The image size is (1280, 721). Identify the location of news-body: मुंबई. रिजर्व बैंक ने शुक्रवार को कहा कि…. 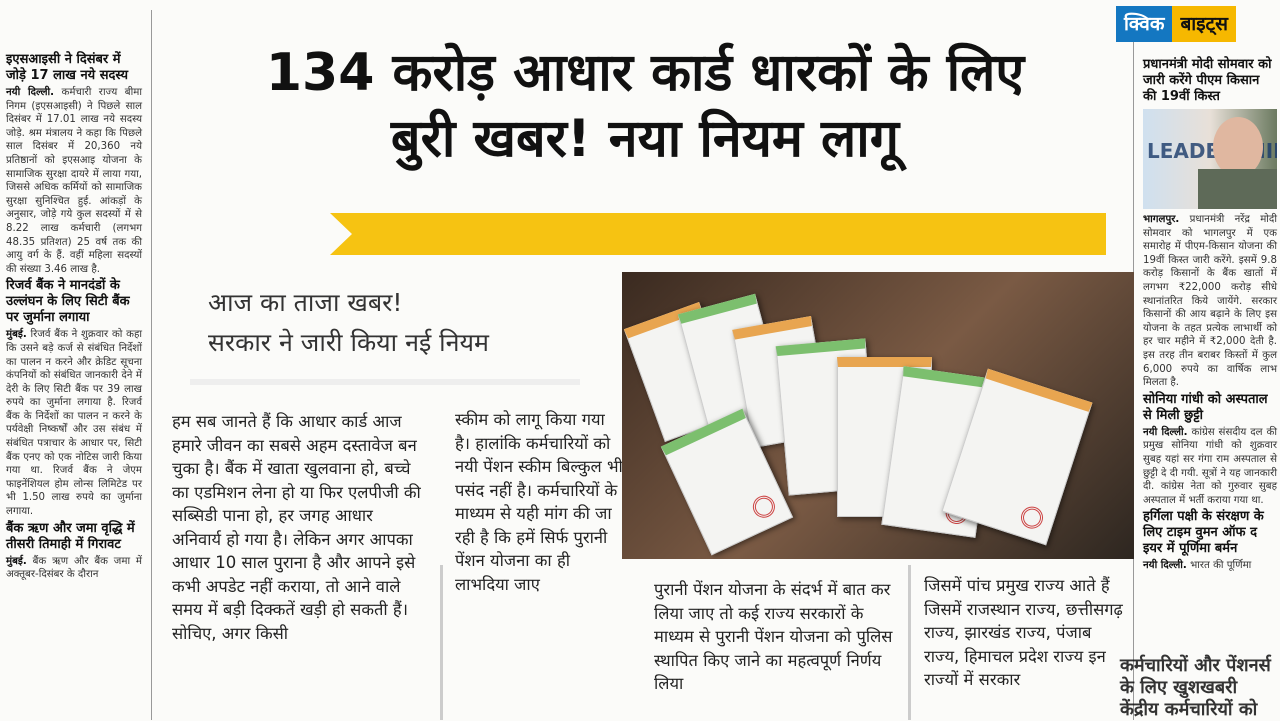
(74, 423).